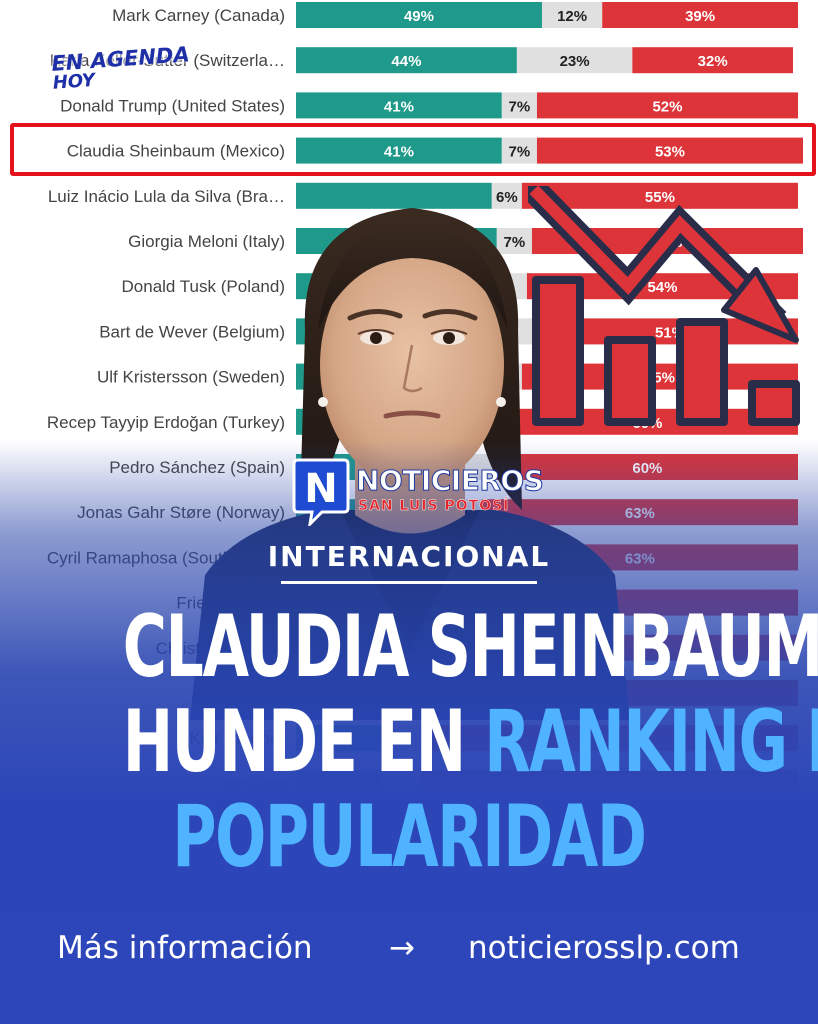 The width and height of the screenshot is (818, 1024). I want to click on brand-city: SAN LUIS POTOSÍ, so click(434, 506).